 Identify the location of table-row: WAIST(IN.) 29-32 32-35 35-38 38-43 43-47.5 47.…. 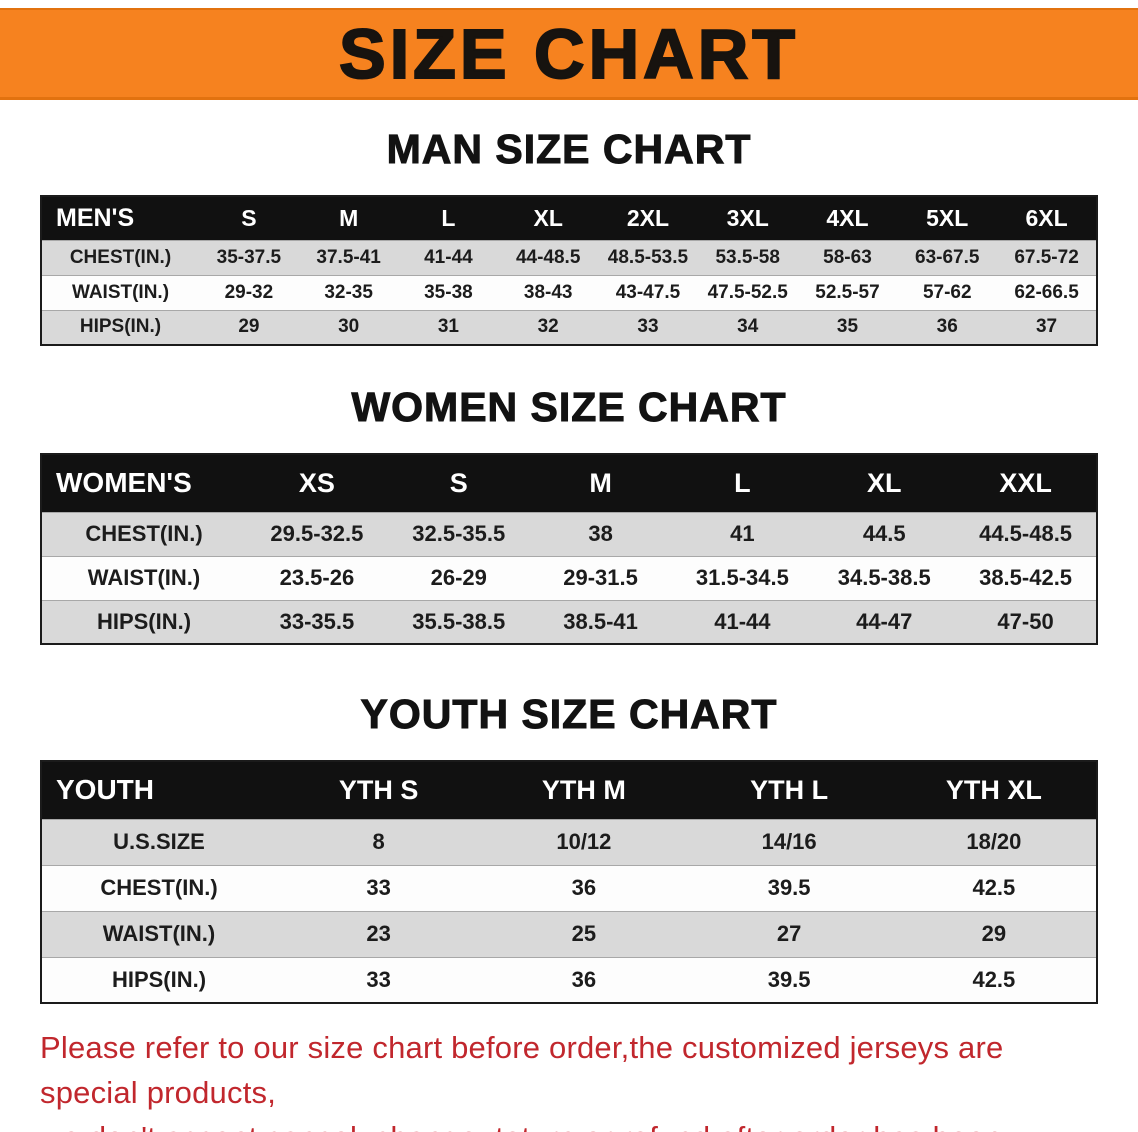
(569, 292).